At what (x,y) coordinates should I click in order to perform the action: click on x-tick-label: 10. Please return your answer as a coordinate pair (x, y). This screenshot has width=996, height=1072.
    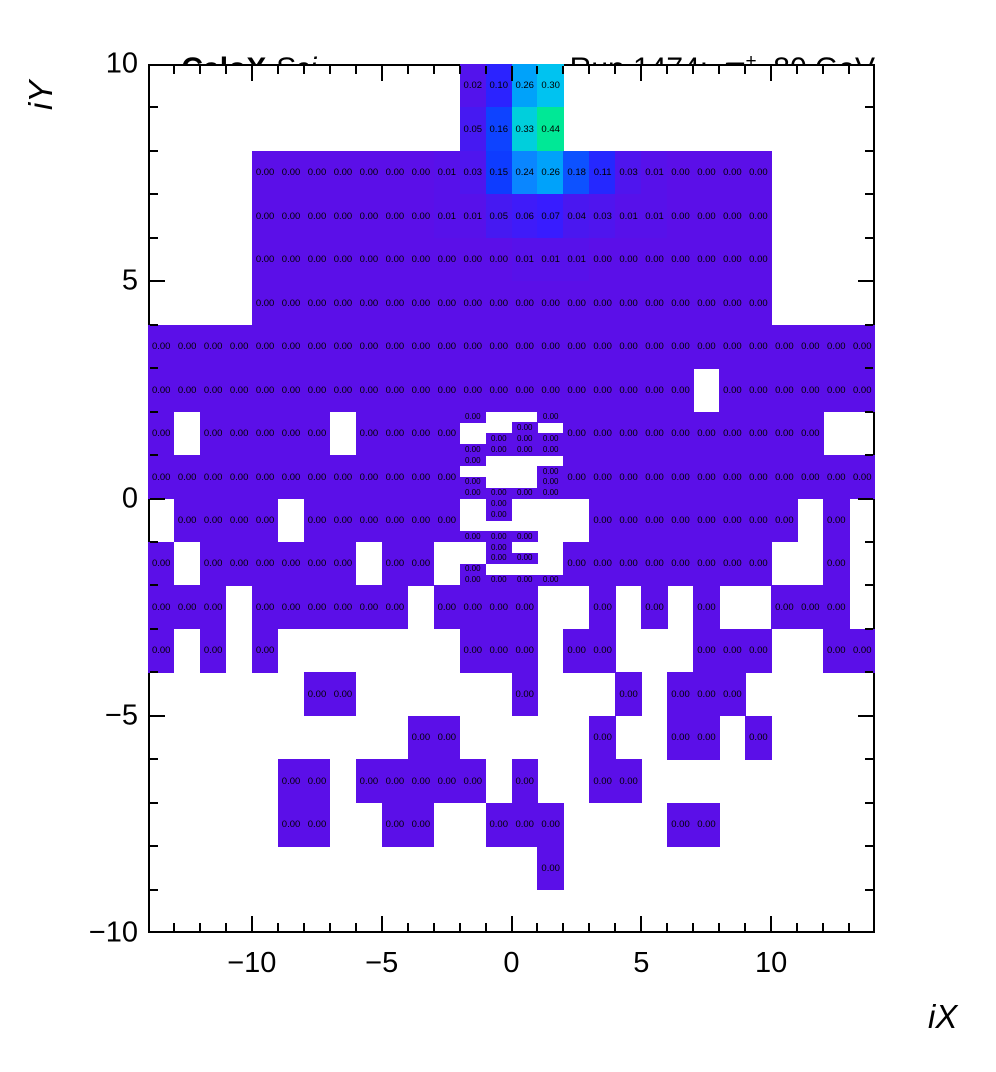
    Looking at the image, I should click on (771, 963).